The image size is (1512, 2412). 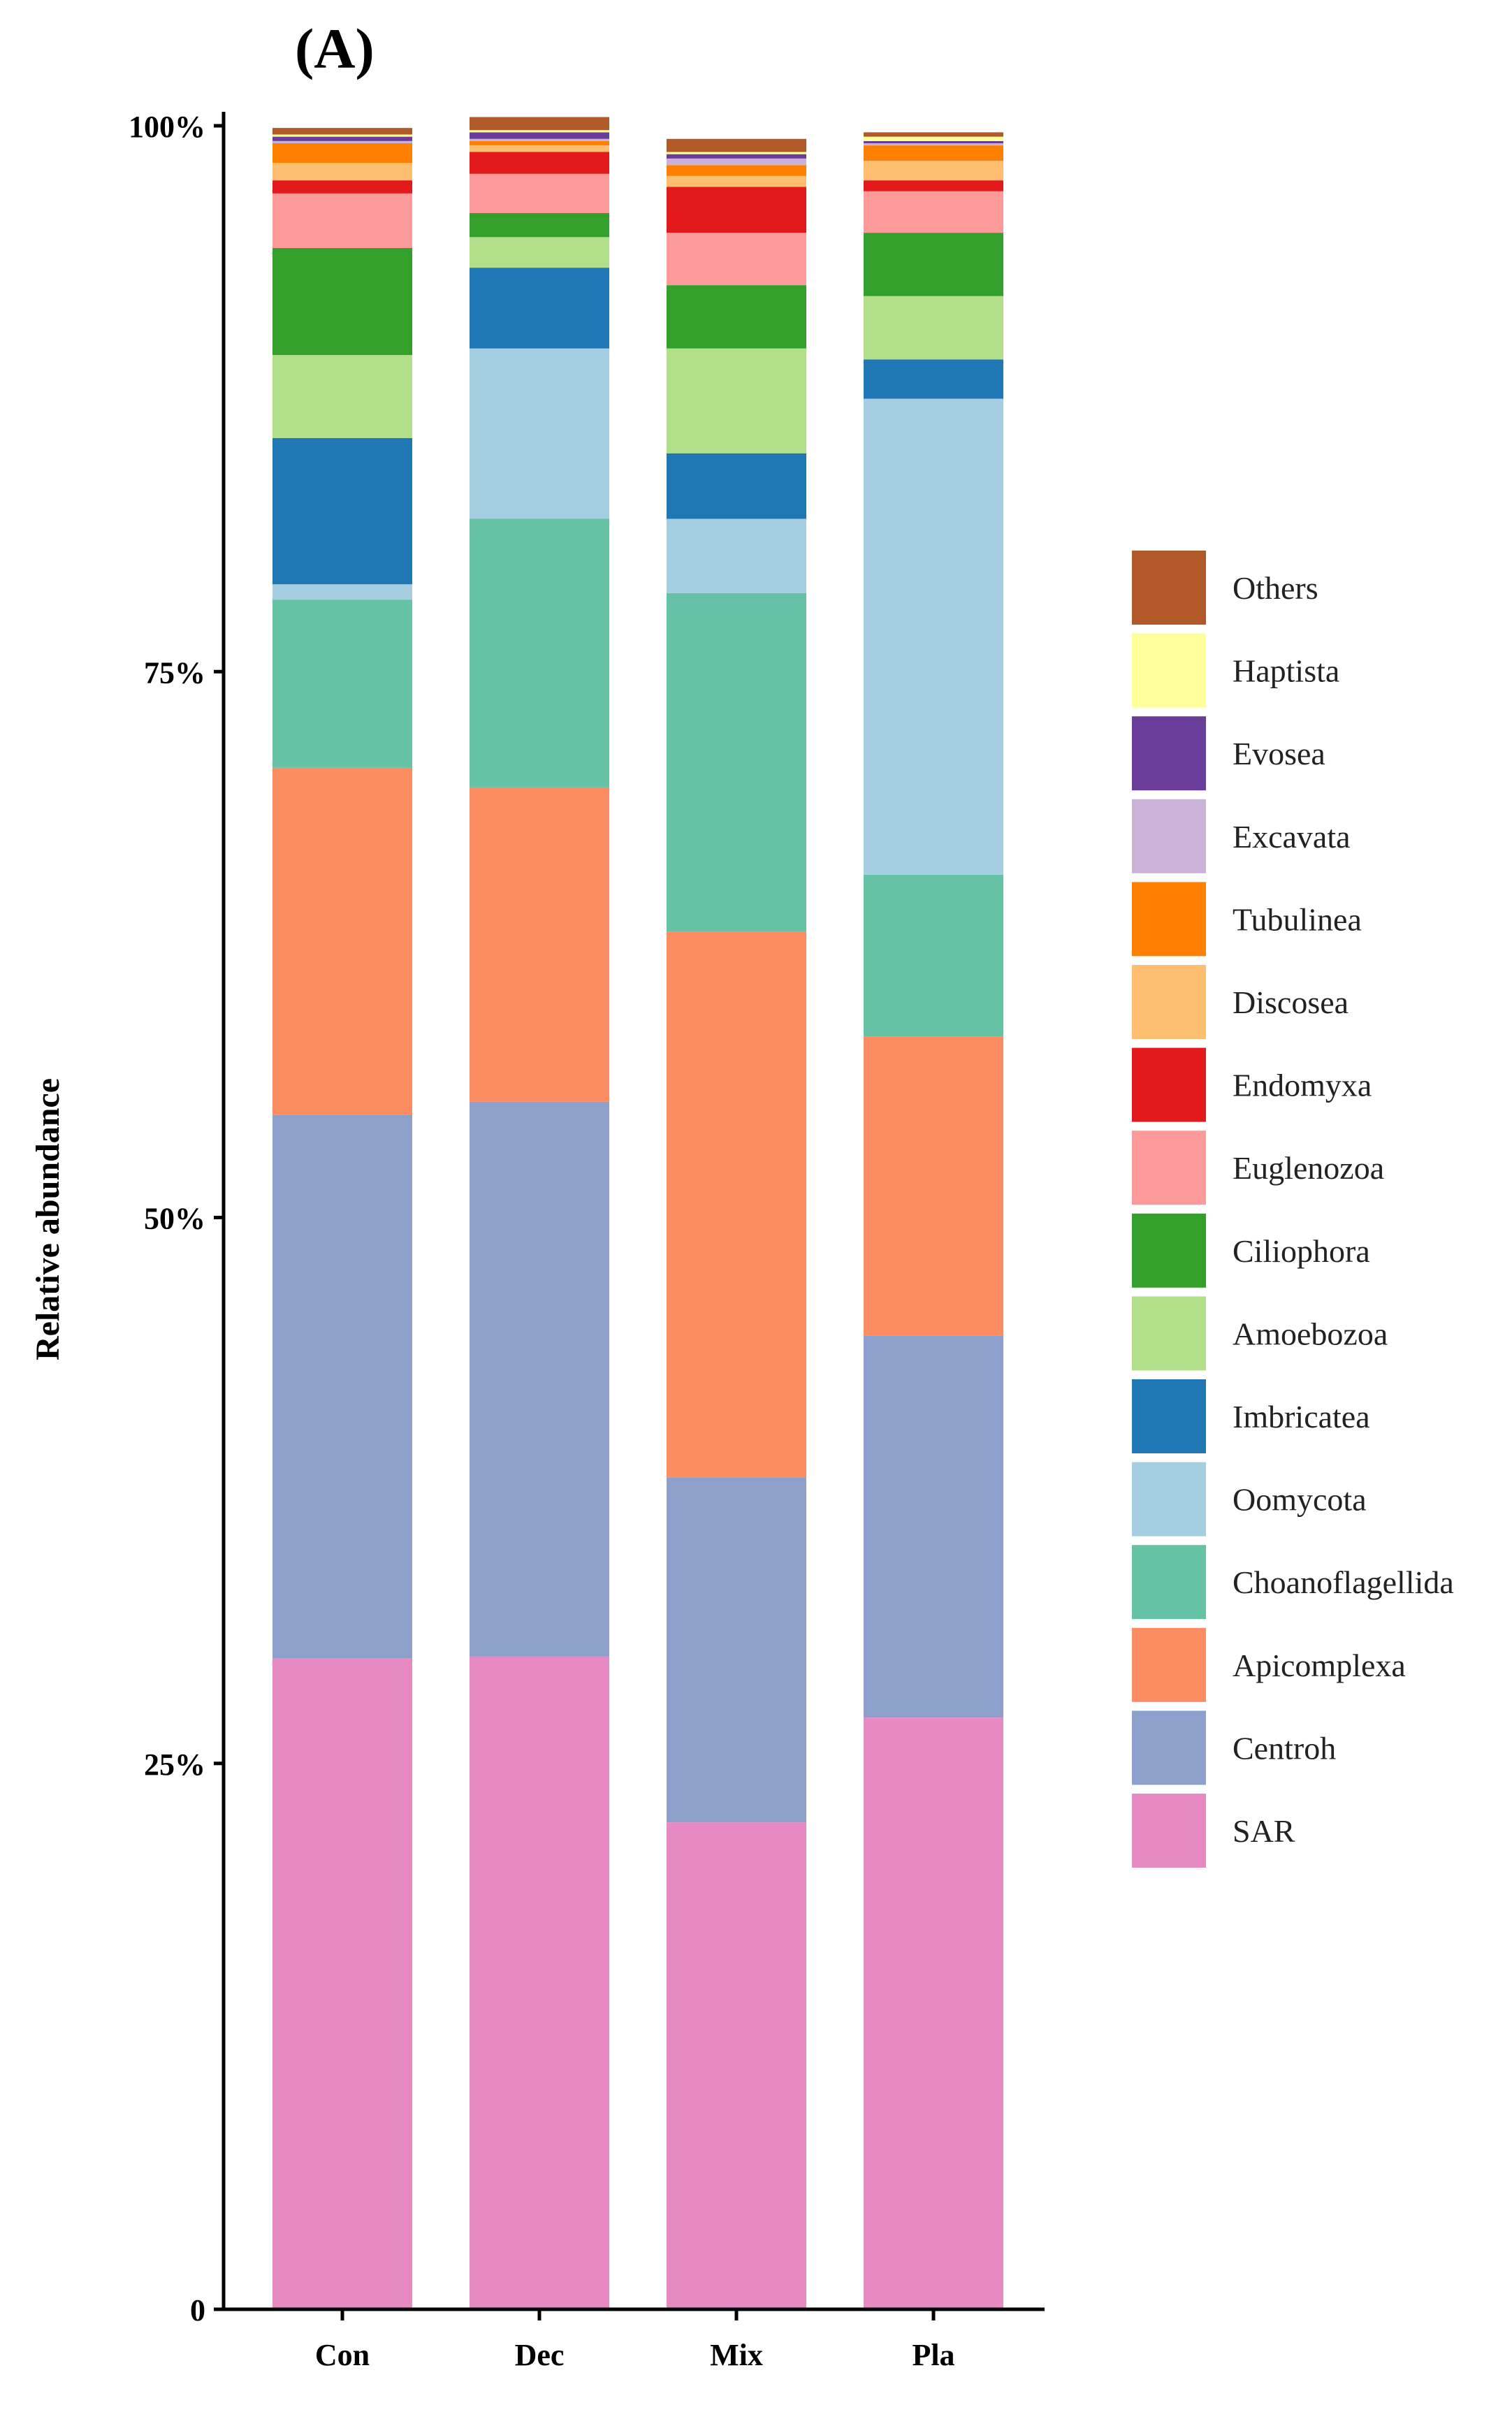 I want to click on bar-segment-dec-apicomplexa, so click(x=539, y=945).